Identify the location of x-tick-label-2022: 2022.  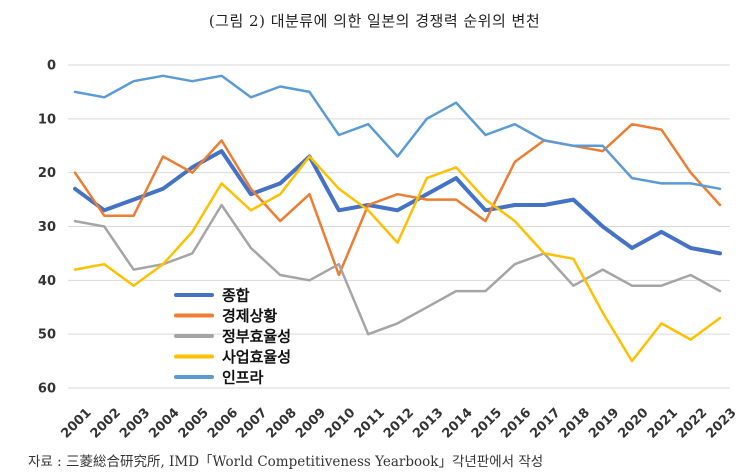
(692, 423).